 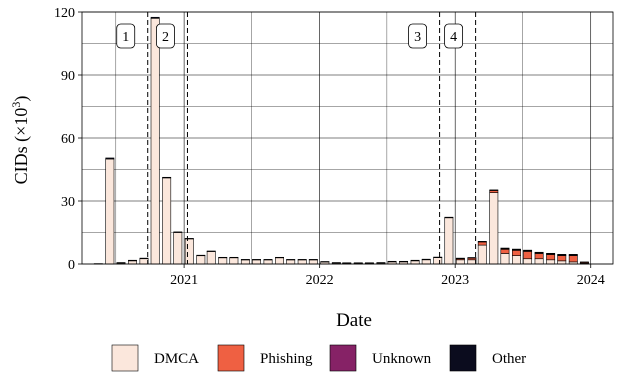 What do you see at coordinates (455, 280) in the screenshot?
I see `x-tick-label: 2023` at bounding box center [455, 280].